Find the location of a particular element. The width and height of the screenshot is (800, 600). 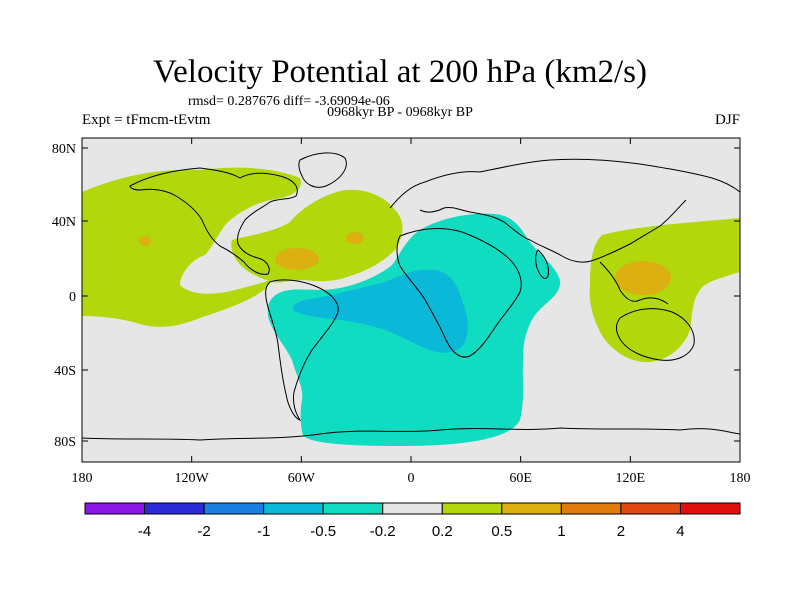

stats-text: rmsd= 0.287676 diff= -3.69094e-06 is located at coordinates (289, 101).